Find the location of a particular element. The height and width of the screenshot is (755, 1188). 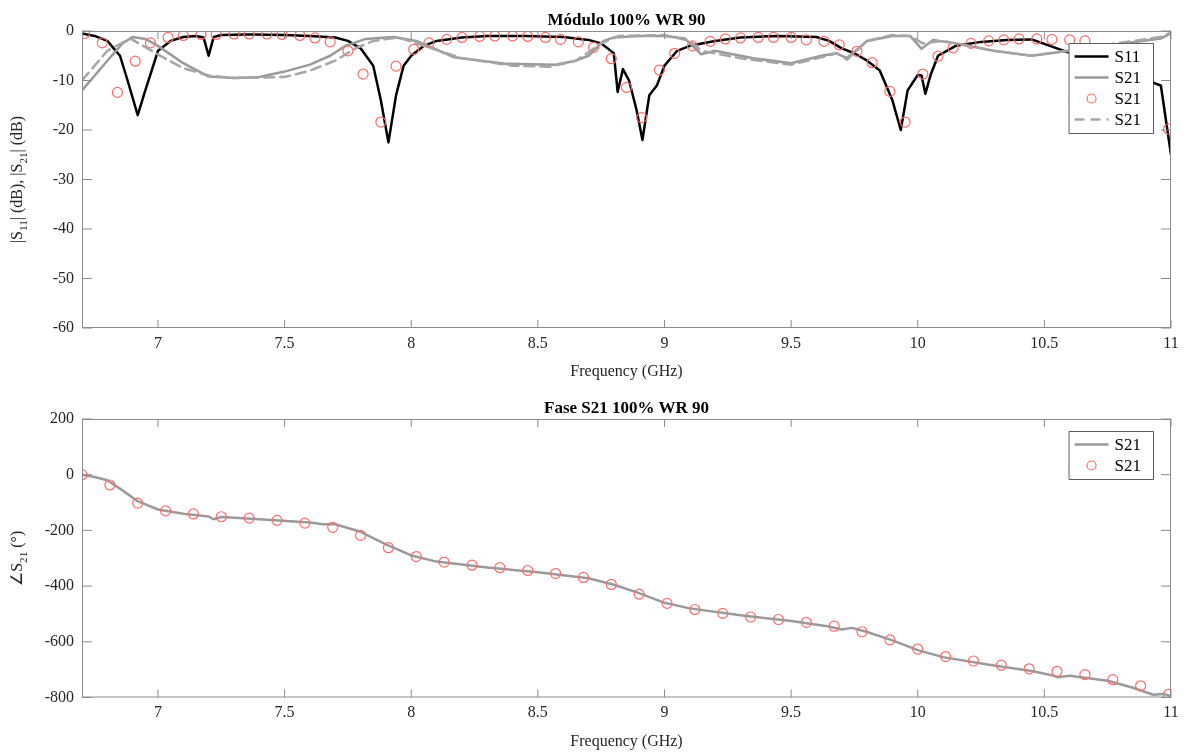

y-tick-label: -30 is located at coordinates (63, 178).